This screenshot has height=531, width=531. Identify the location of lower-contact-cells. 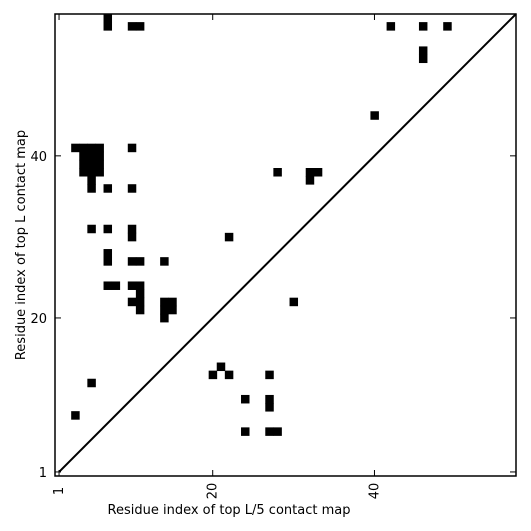
(176, 399).